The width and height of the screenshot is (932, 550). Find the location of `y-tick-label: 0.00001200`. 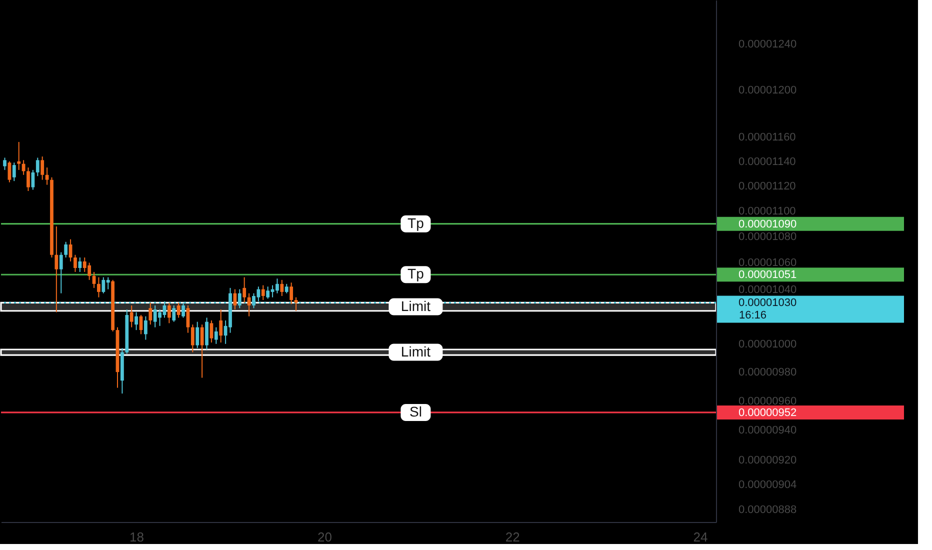

y-tick-label: 0.00001200 is located at coordinates (767, 90).